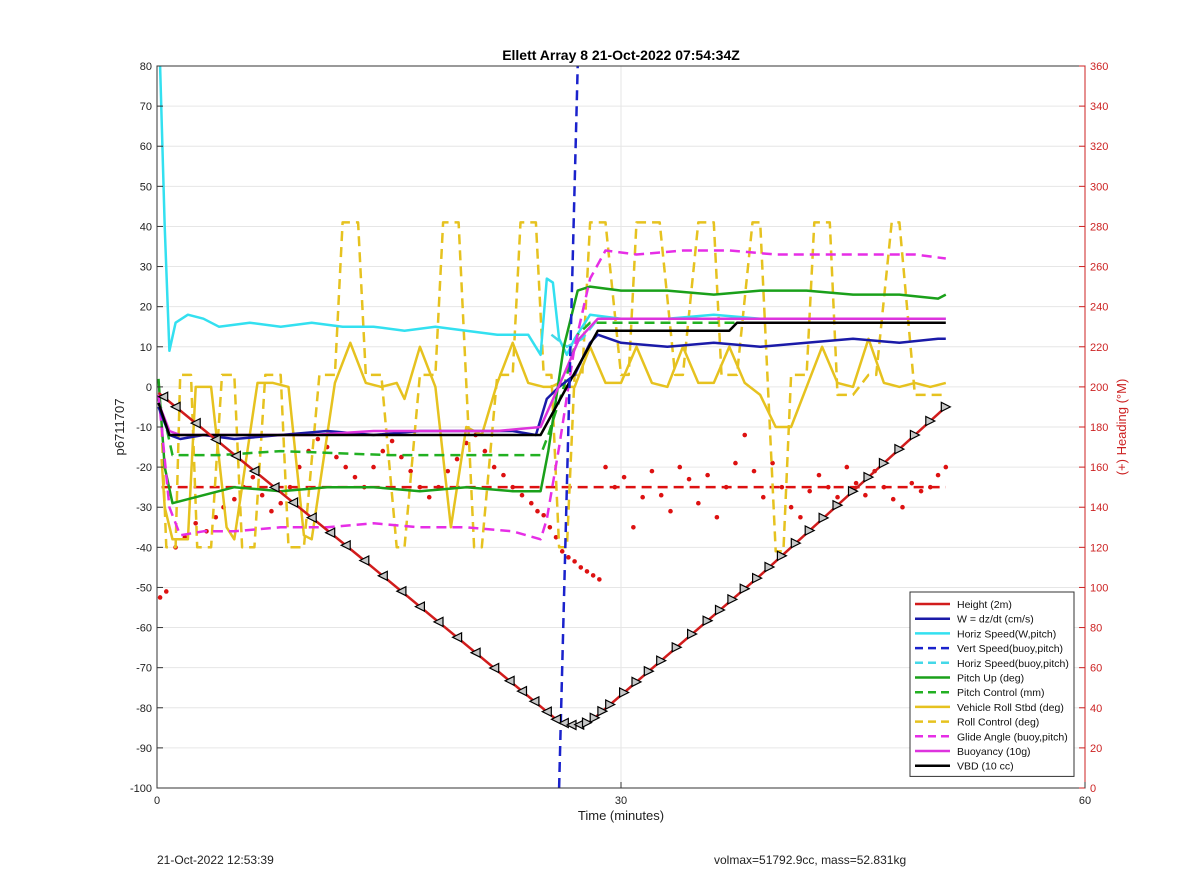 This screenshot has width=1200, height=885. I want to click on right-tick-label: 140, so click(1099, 508).